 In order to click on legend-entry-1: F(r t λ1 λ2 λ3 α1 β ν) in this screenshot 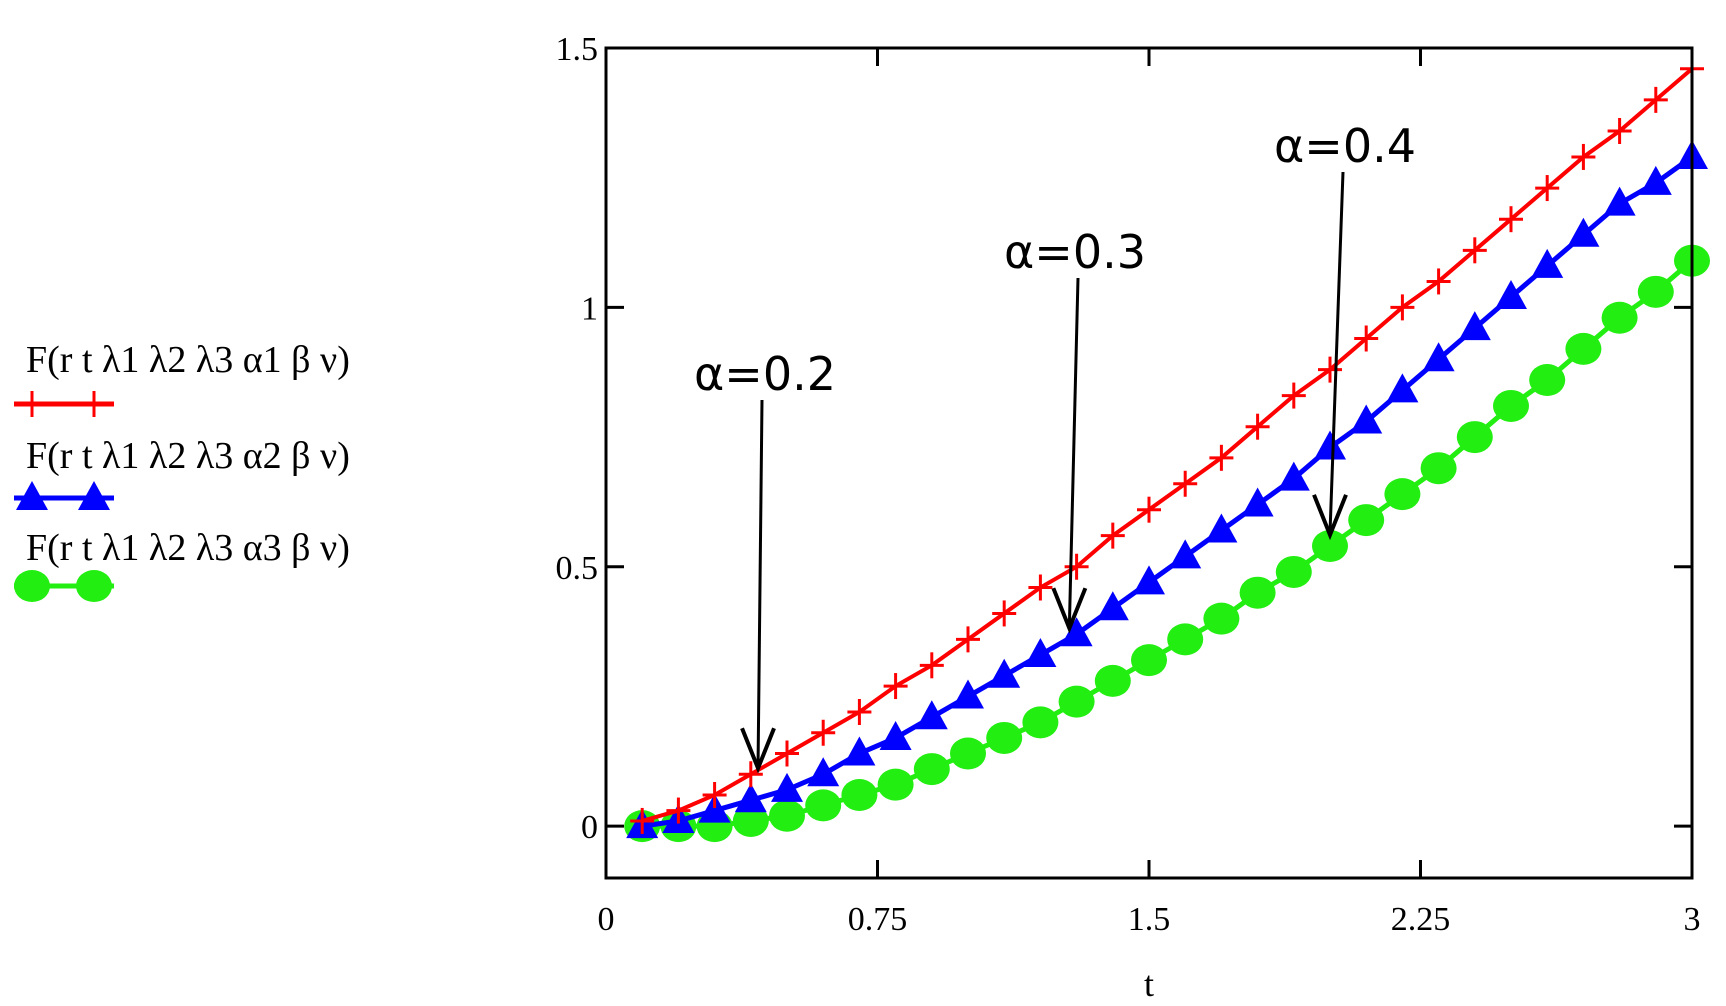, I will do `click(182, 378)`.